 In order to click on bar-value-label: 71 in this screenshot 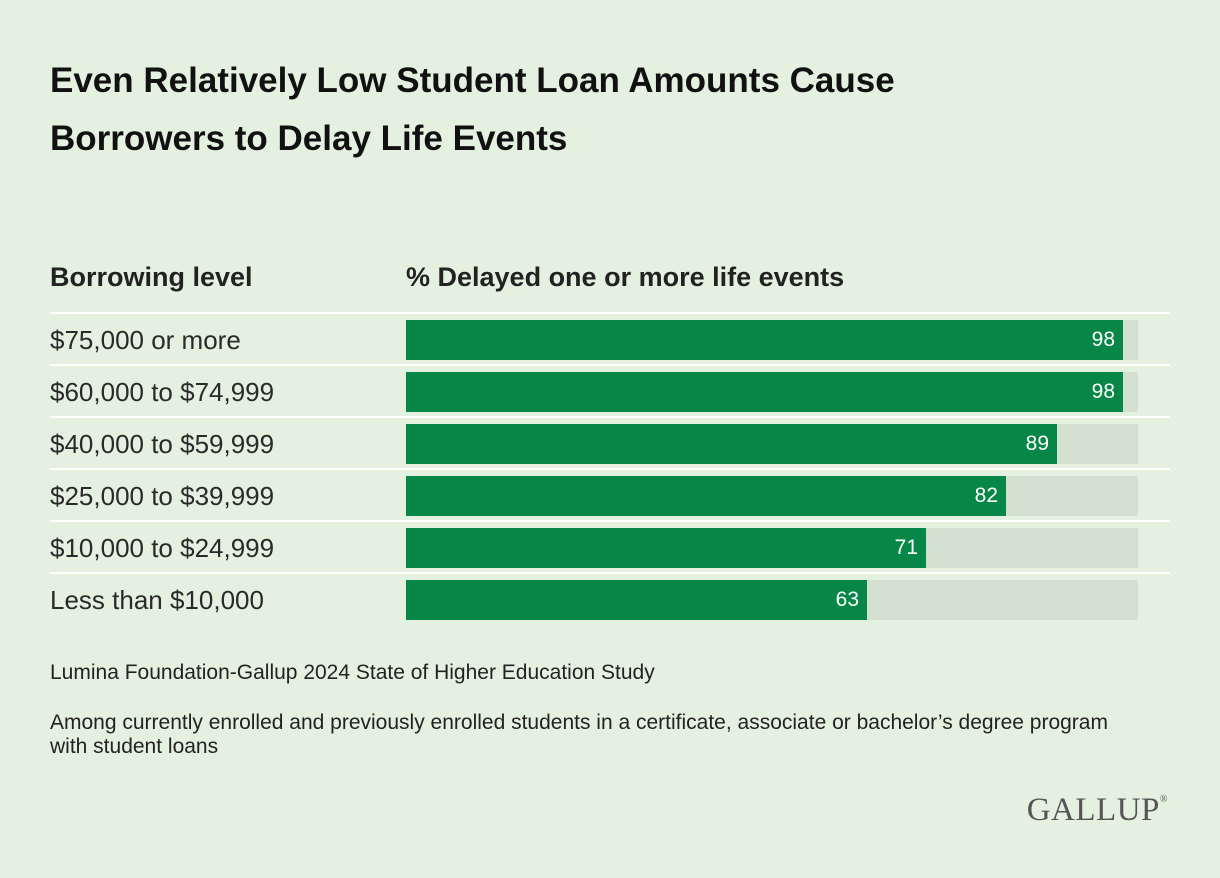, I will do `click(906, 547)`.